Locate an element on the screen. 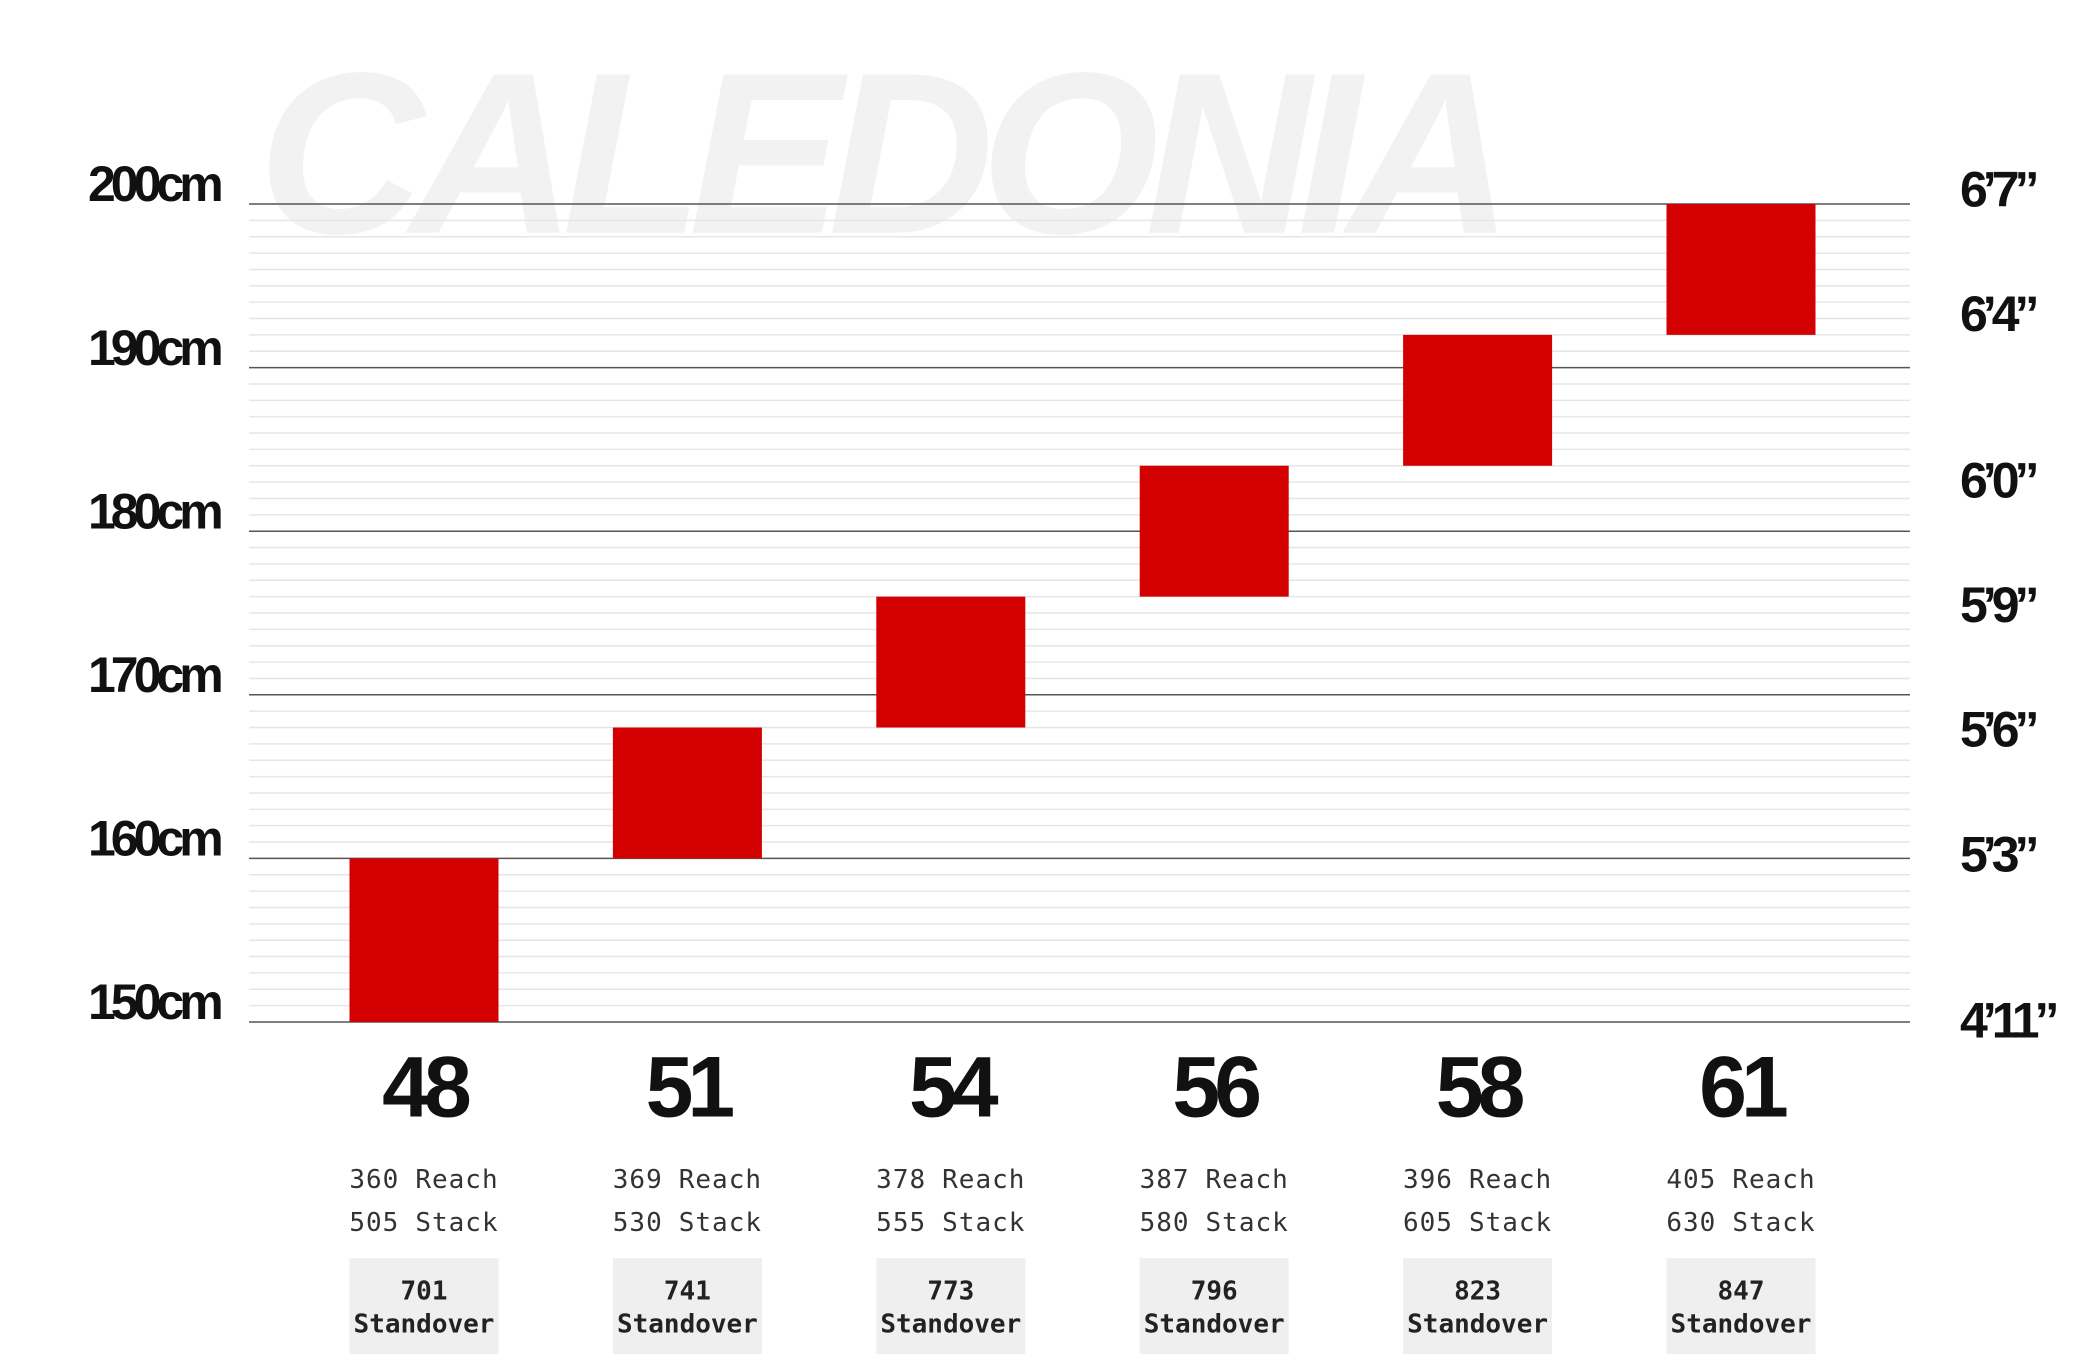 The image size is (2100, 1365). reach-text: 360 Reach is located at coordinates (423, 1180).